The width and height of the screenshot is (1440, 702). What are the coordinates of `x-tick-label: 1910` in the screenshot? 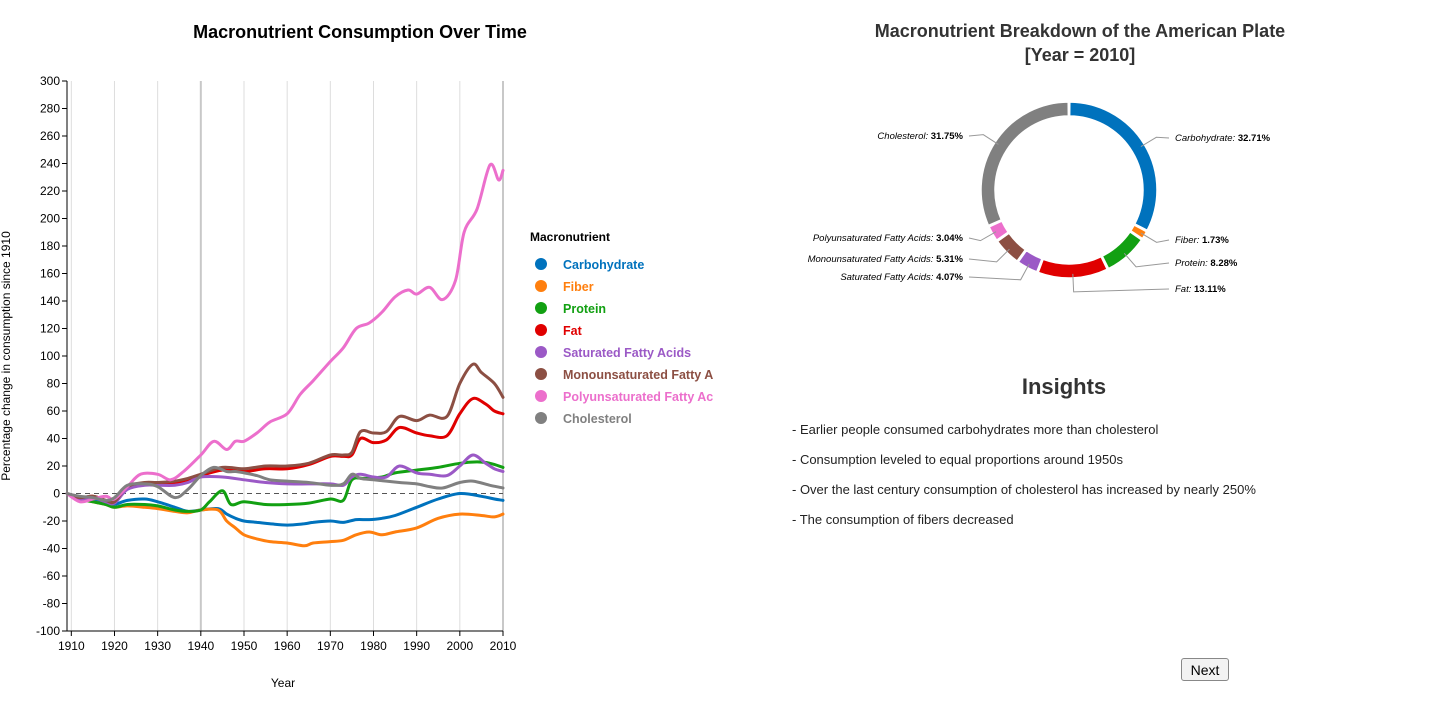 It's located at (71, 646).